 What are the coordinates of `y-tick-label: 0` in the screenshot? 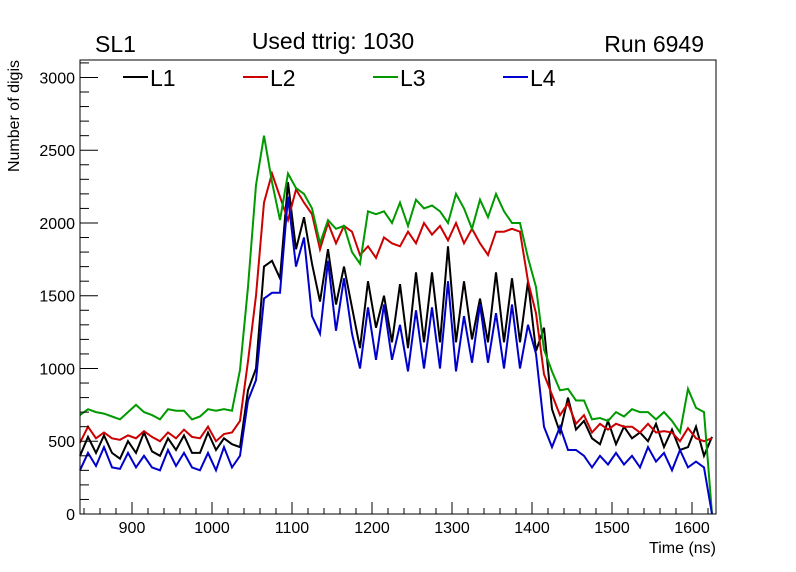 It's located at (70, 515).